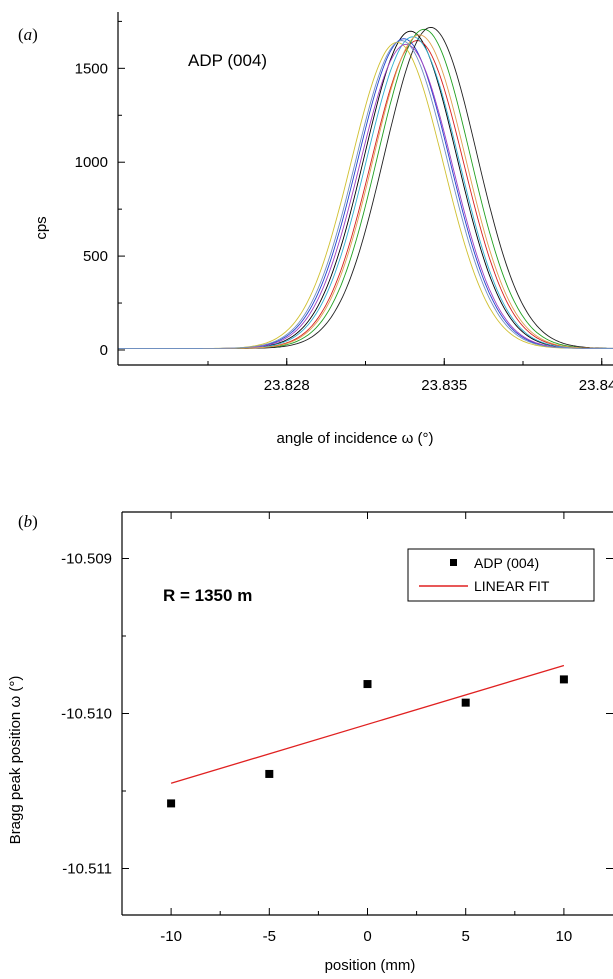 The image size is (613, 979). What do you see at coordinates (104, 350) in the screenshot?
I see `chart-a-y-tick-label: 0` at bounding box center [104, 350].